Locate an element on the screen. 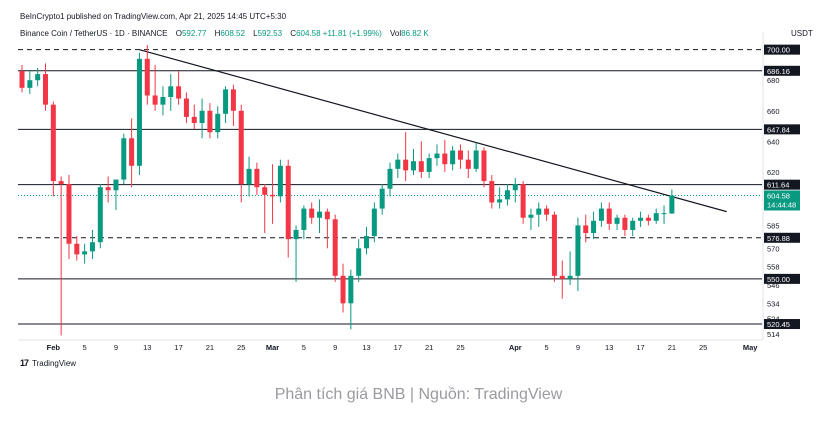 Image resolution: width=837 pixels, height=432 pixels. x-tick-label: 25 is located at coordinates (703, 347).